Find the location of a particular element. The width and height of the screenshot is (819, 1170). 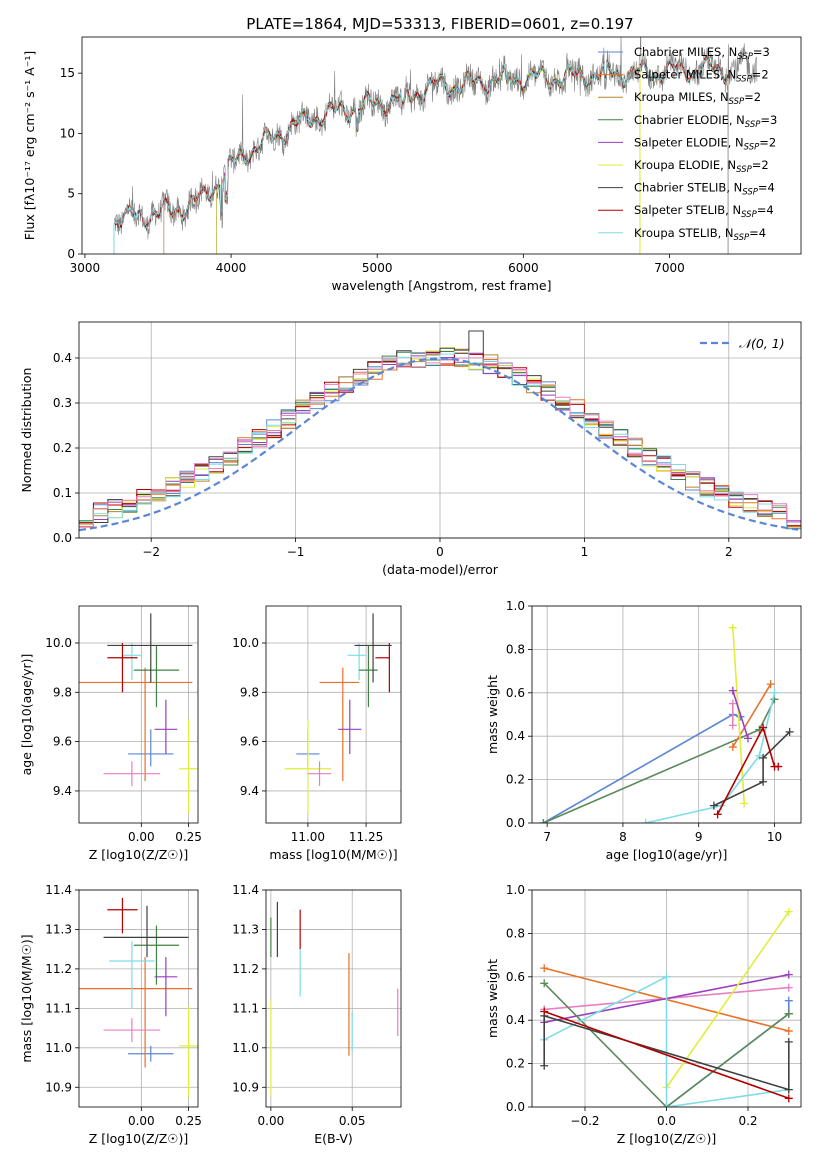

y-axis-label: mass weight is located at coordinates (492, 714).